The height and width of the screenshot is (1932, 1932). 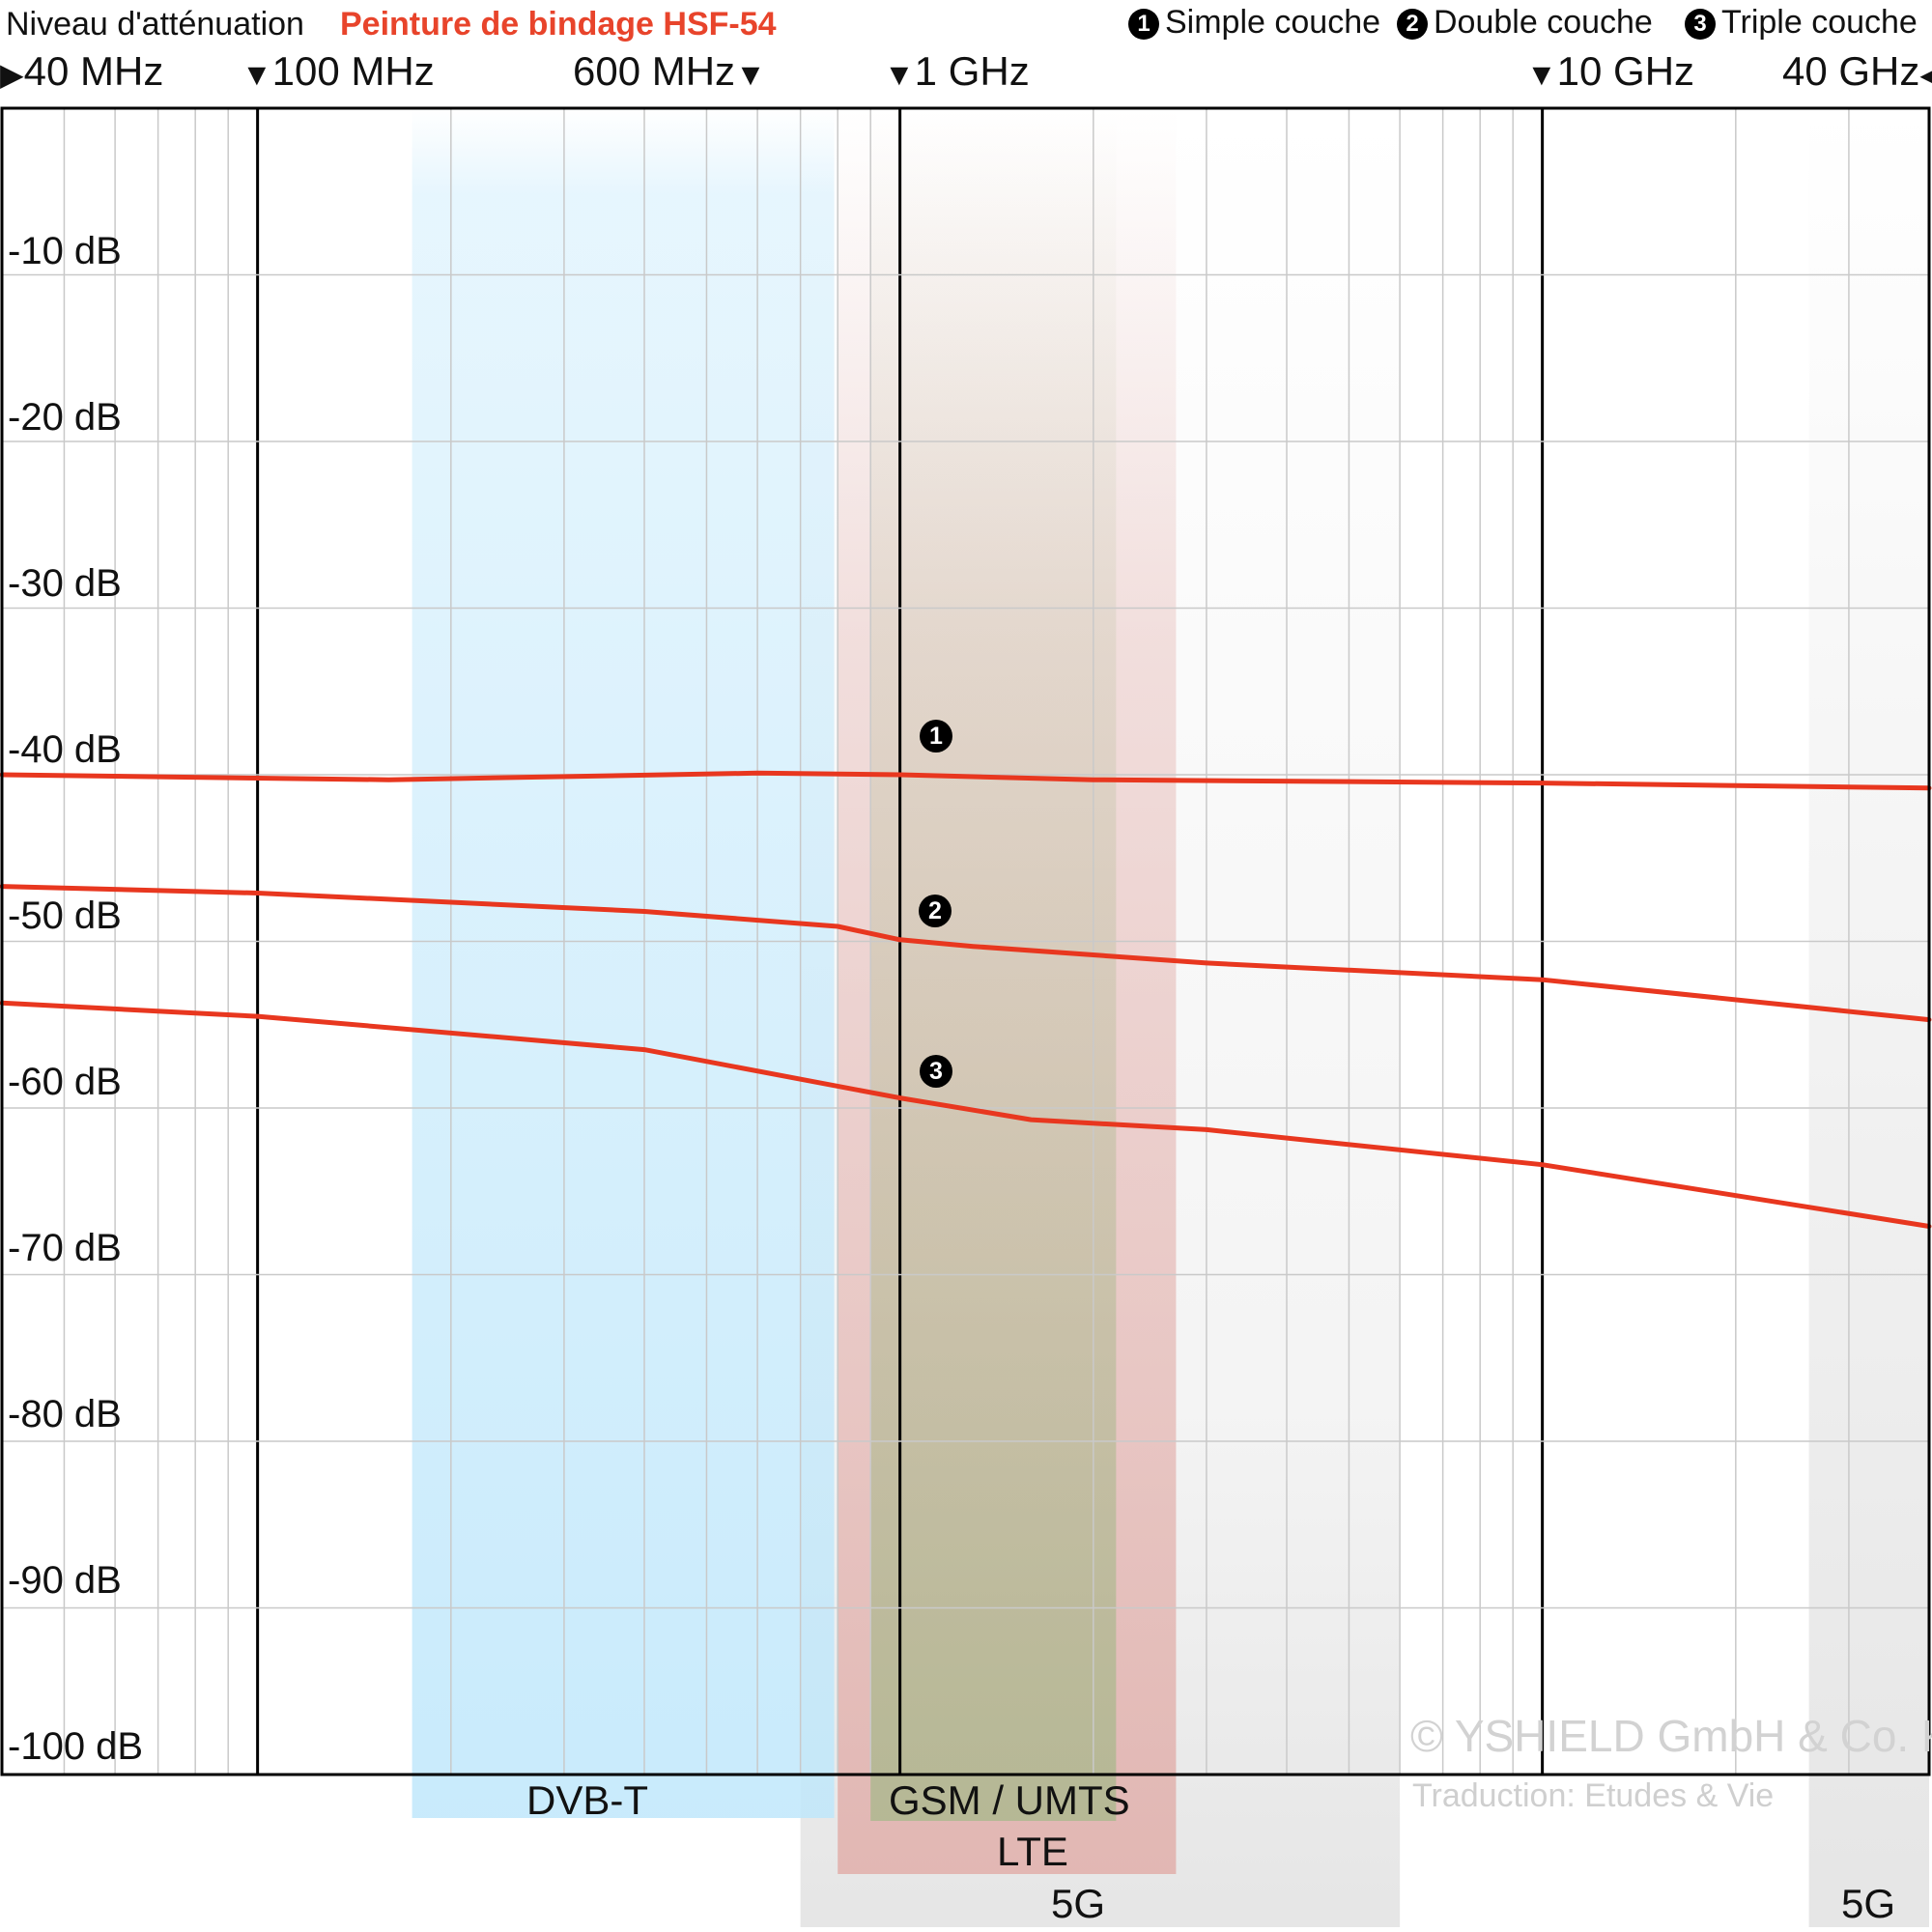 I want to click on chart-title: Peinture de bindage HSF-54, so click(x=558, y=24).